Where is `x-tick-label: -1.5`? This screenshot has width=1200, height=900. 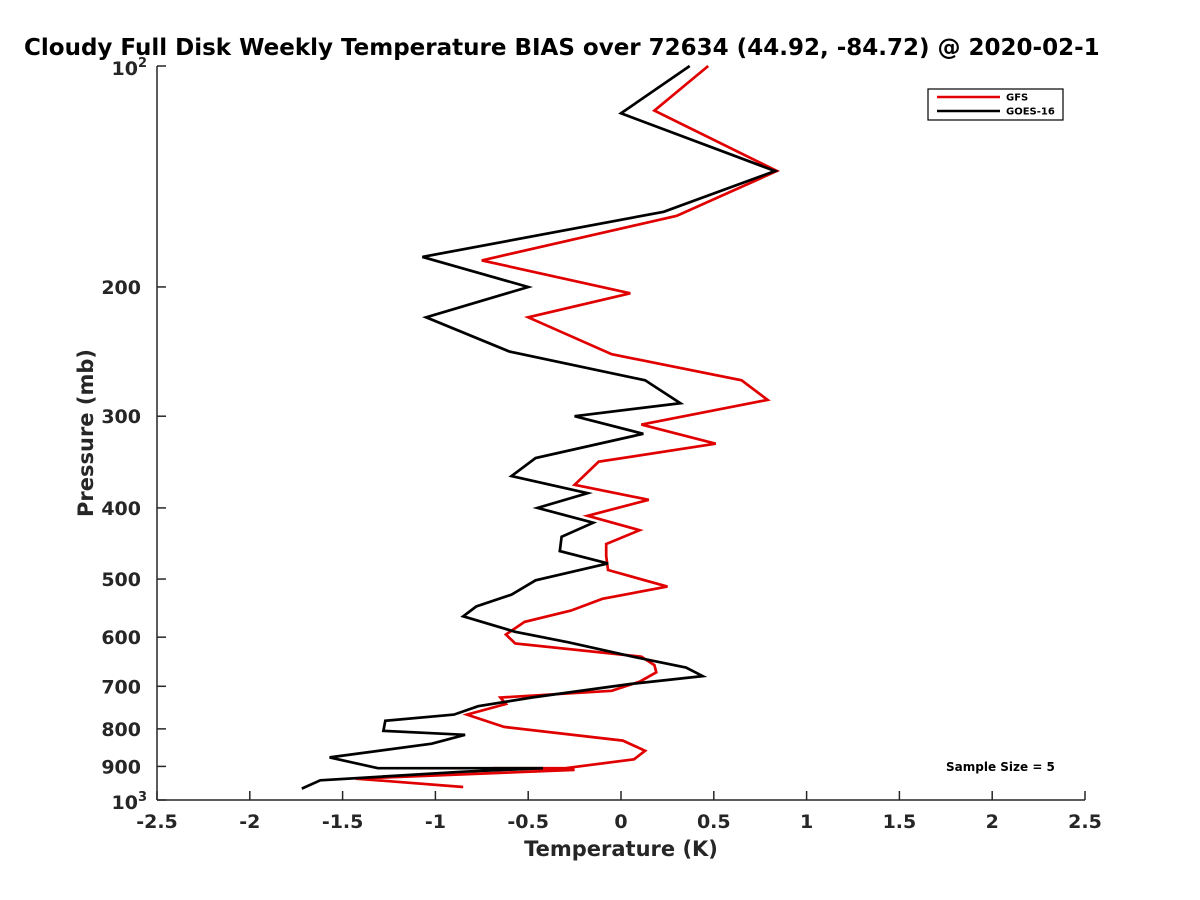
x-tick-label: -1.5 is located at coordinates (343, 822).